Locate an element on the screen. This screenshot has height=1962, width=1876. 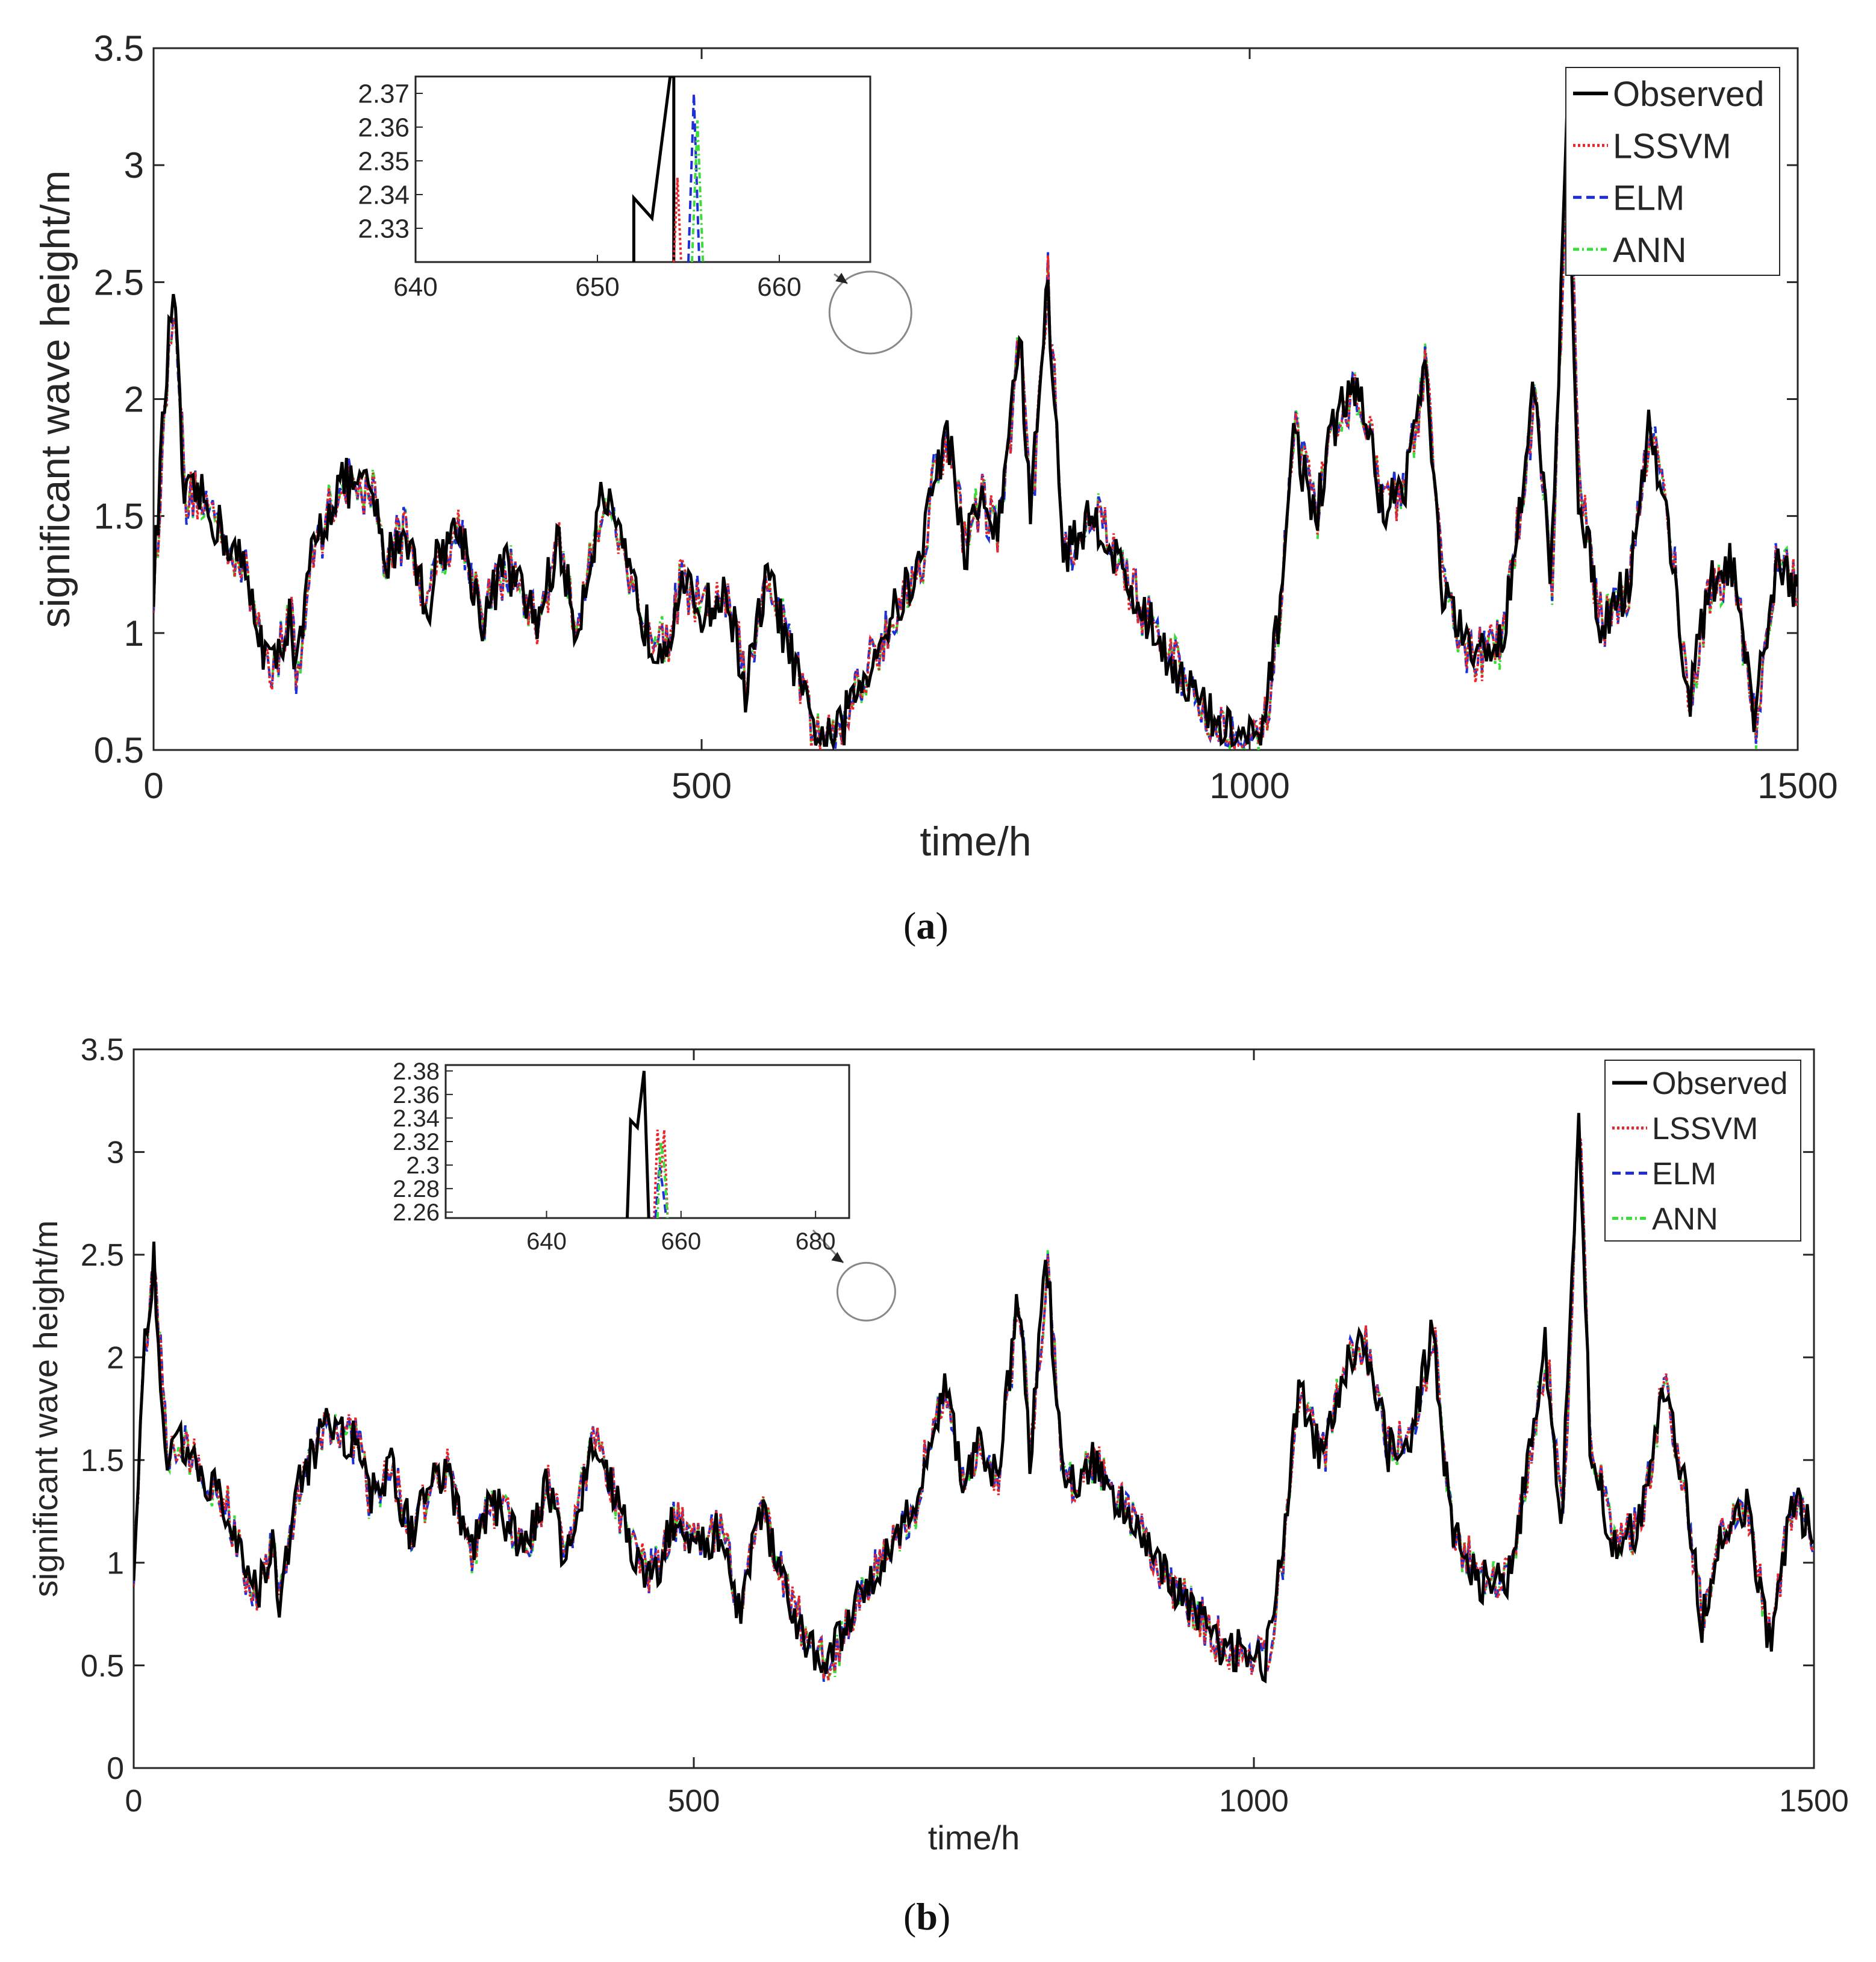
caption-b: (b) is located at coordinates (927, 1916).